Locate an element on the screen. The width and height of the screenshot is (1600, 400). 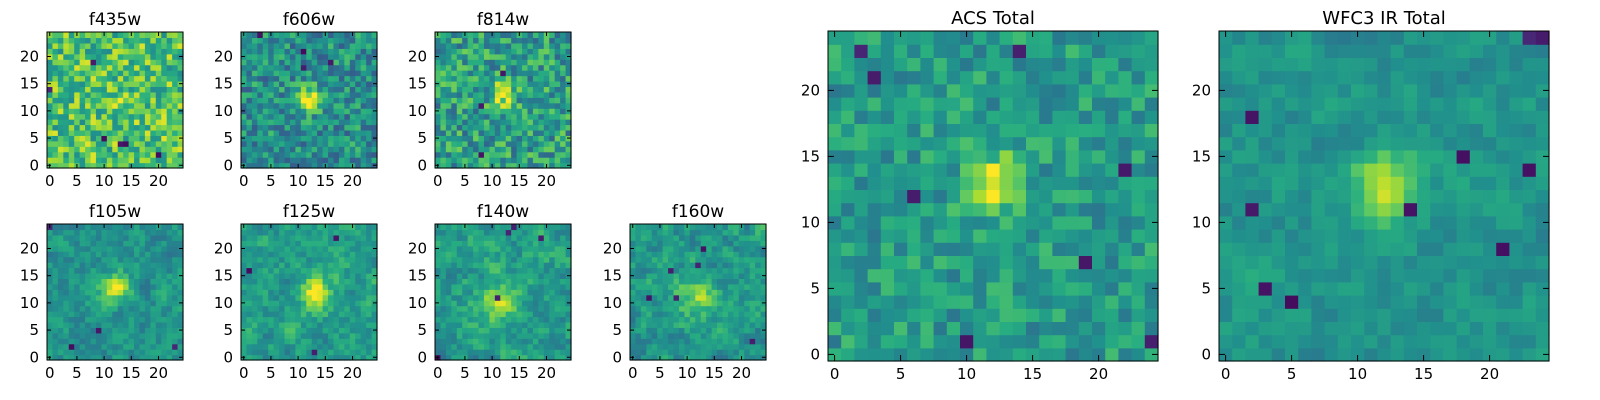
panel-title: f125w is located at coordinates (309, 212).